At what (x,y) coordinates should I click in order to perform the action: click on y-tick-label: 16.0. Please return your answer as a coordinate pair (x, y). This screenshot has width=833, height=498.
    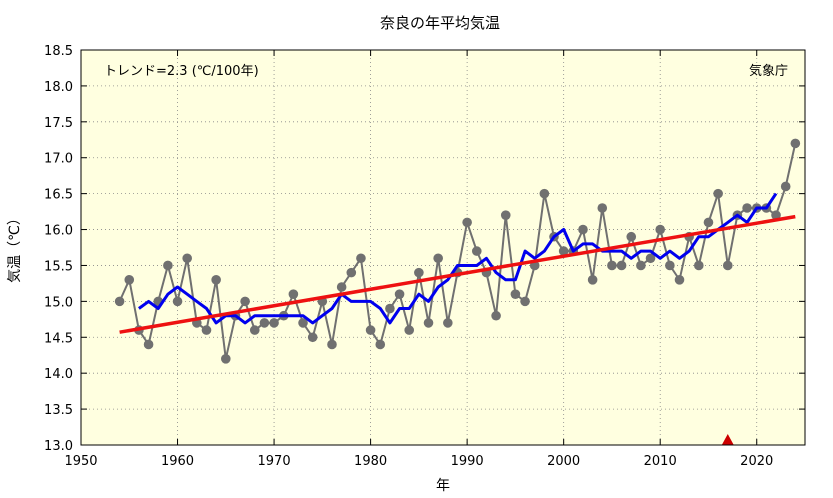
    Looking at the image, I should click on (58, 231).